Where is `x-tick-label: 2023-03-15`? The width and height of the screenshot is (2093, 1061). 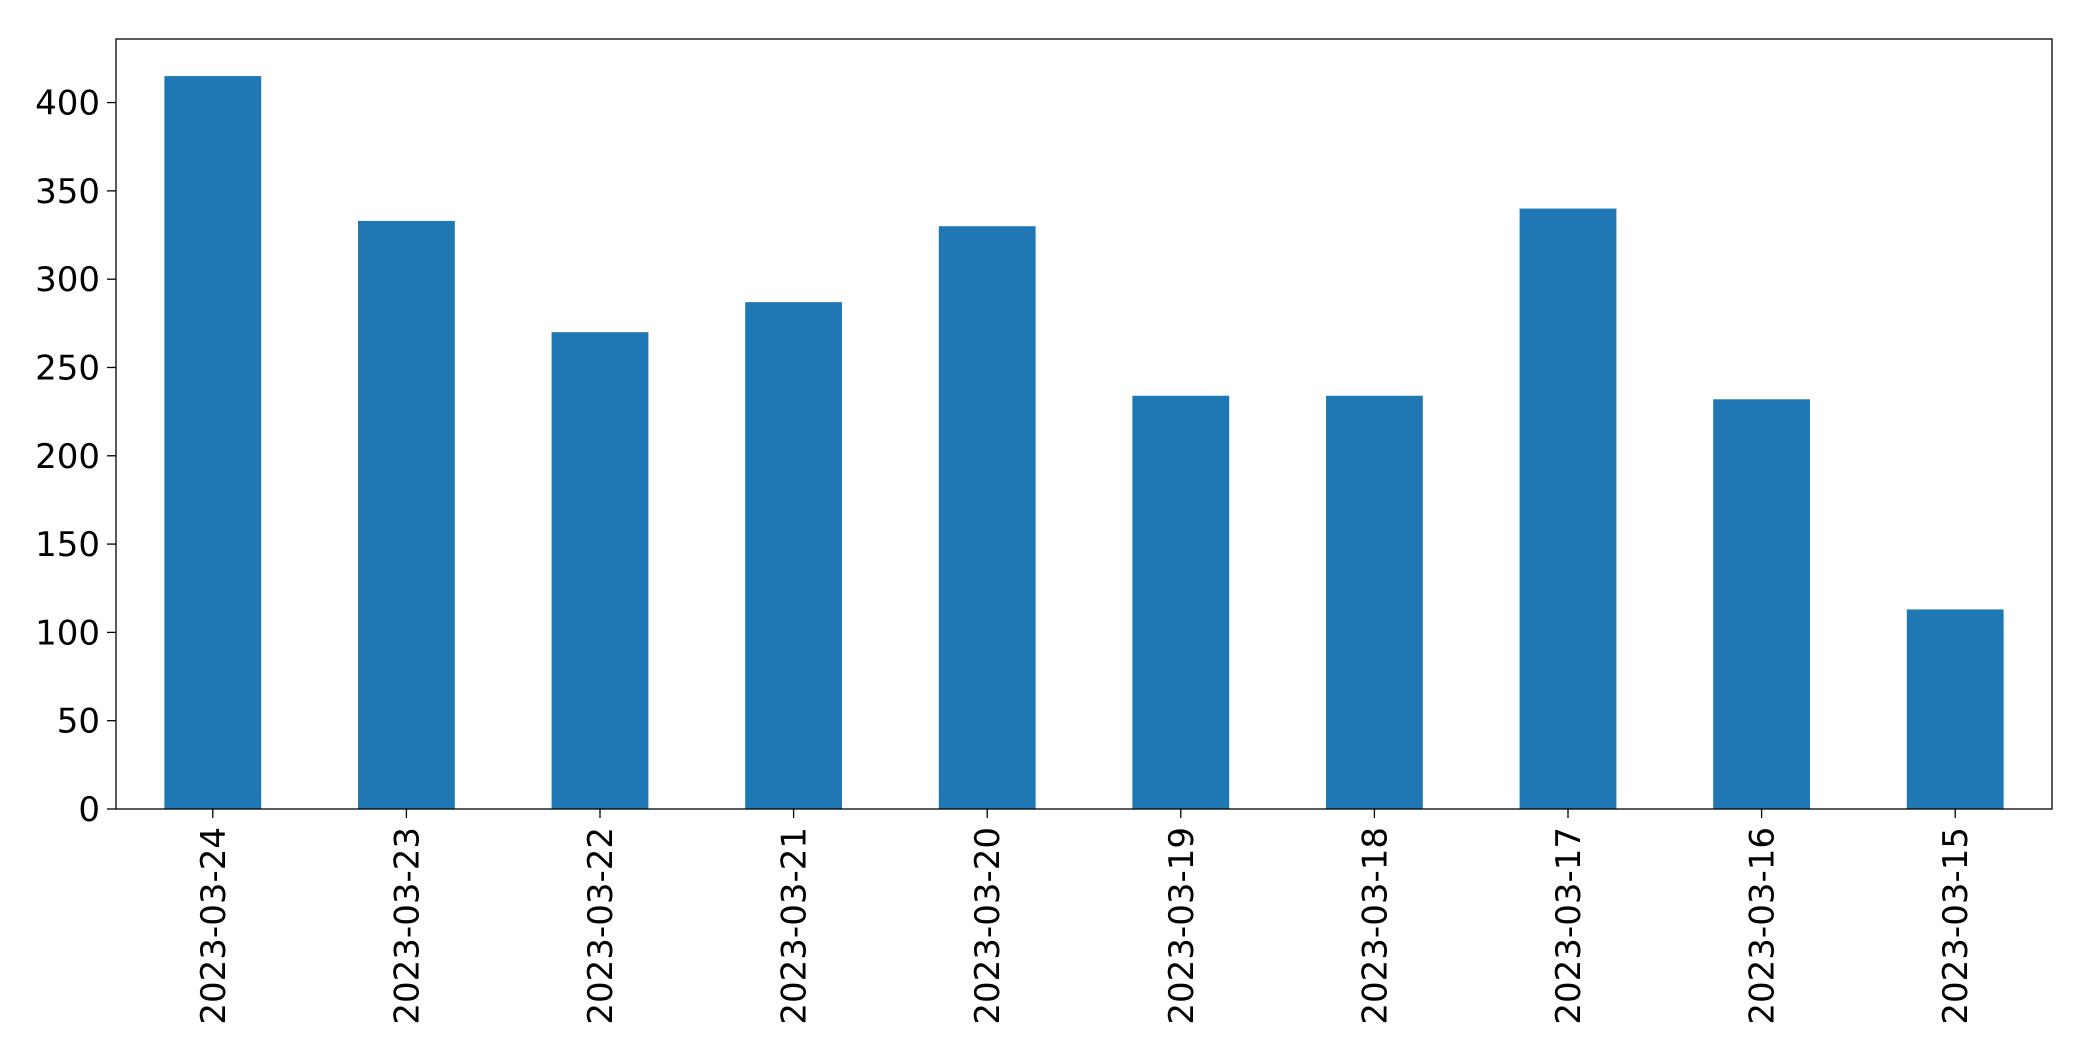 x-tick-label: 2023-03-15 is located at coordinates (1956, 926).